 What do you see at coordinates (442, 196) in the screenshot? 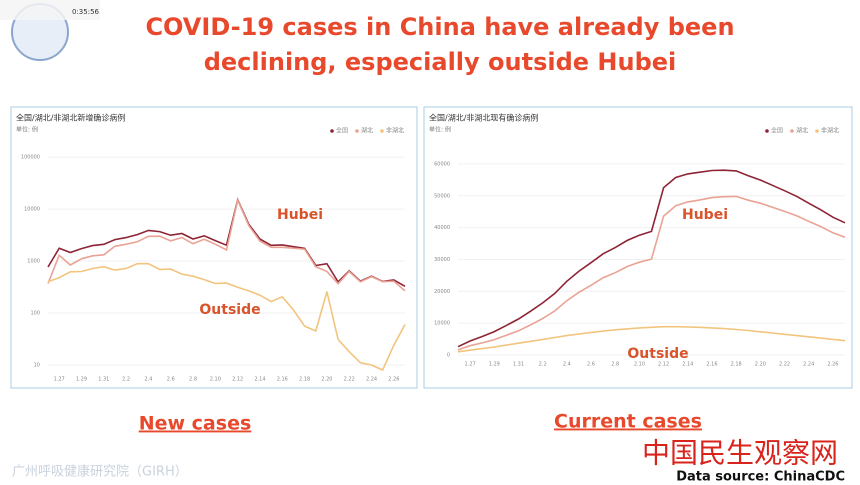
I see `y-tick-label: 50000` at bounding box center [442, 196].